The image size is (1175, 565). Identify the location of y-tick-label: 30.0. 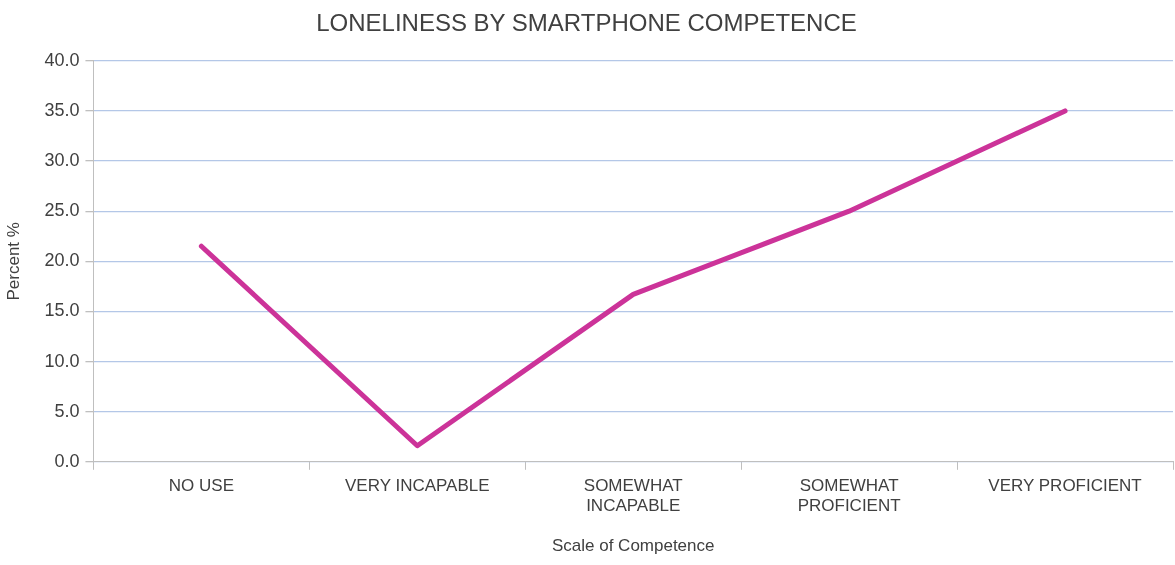
(62, 160).